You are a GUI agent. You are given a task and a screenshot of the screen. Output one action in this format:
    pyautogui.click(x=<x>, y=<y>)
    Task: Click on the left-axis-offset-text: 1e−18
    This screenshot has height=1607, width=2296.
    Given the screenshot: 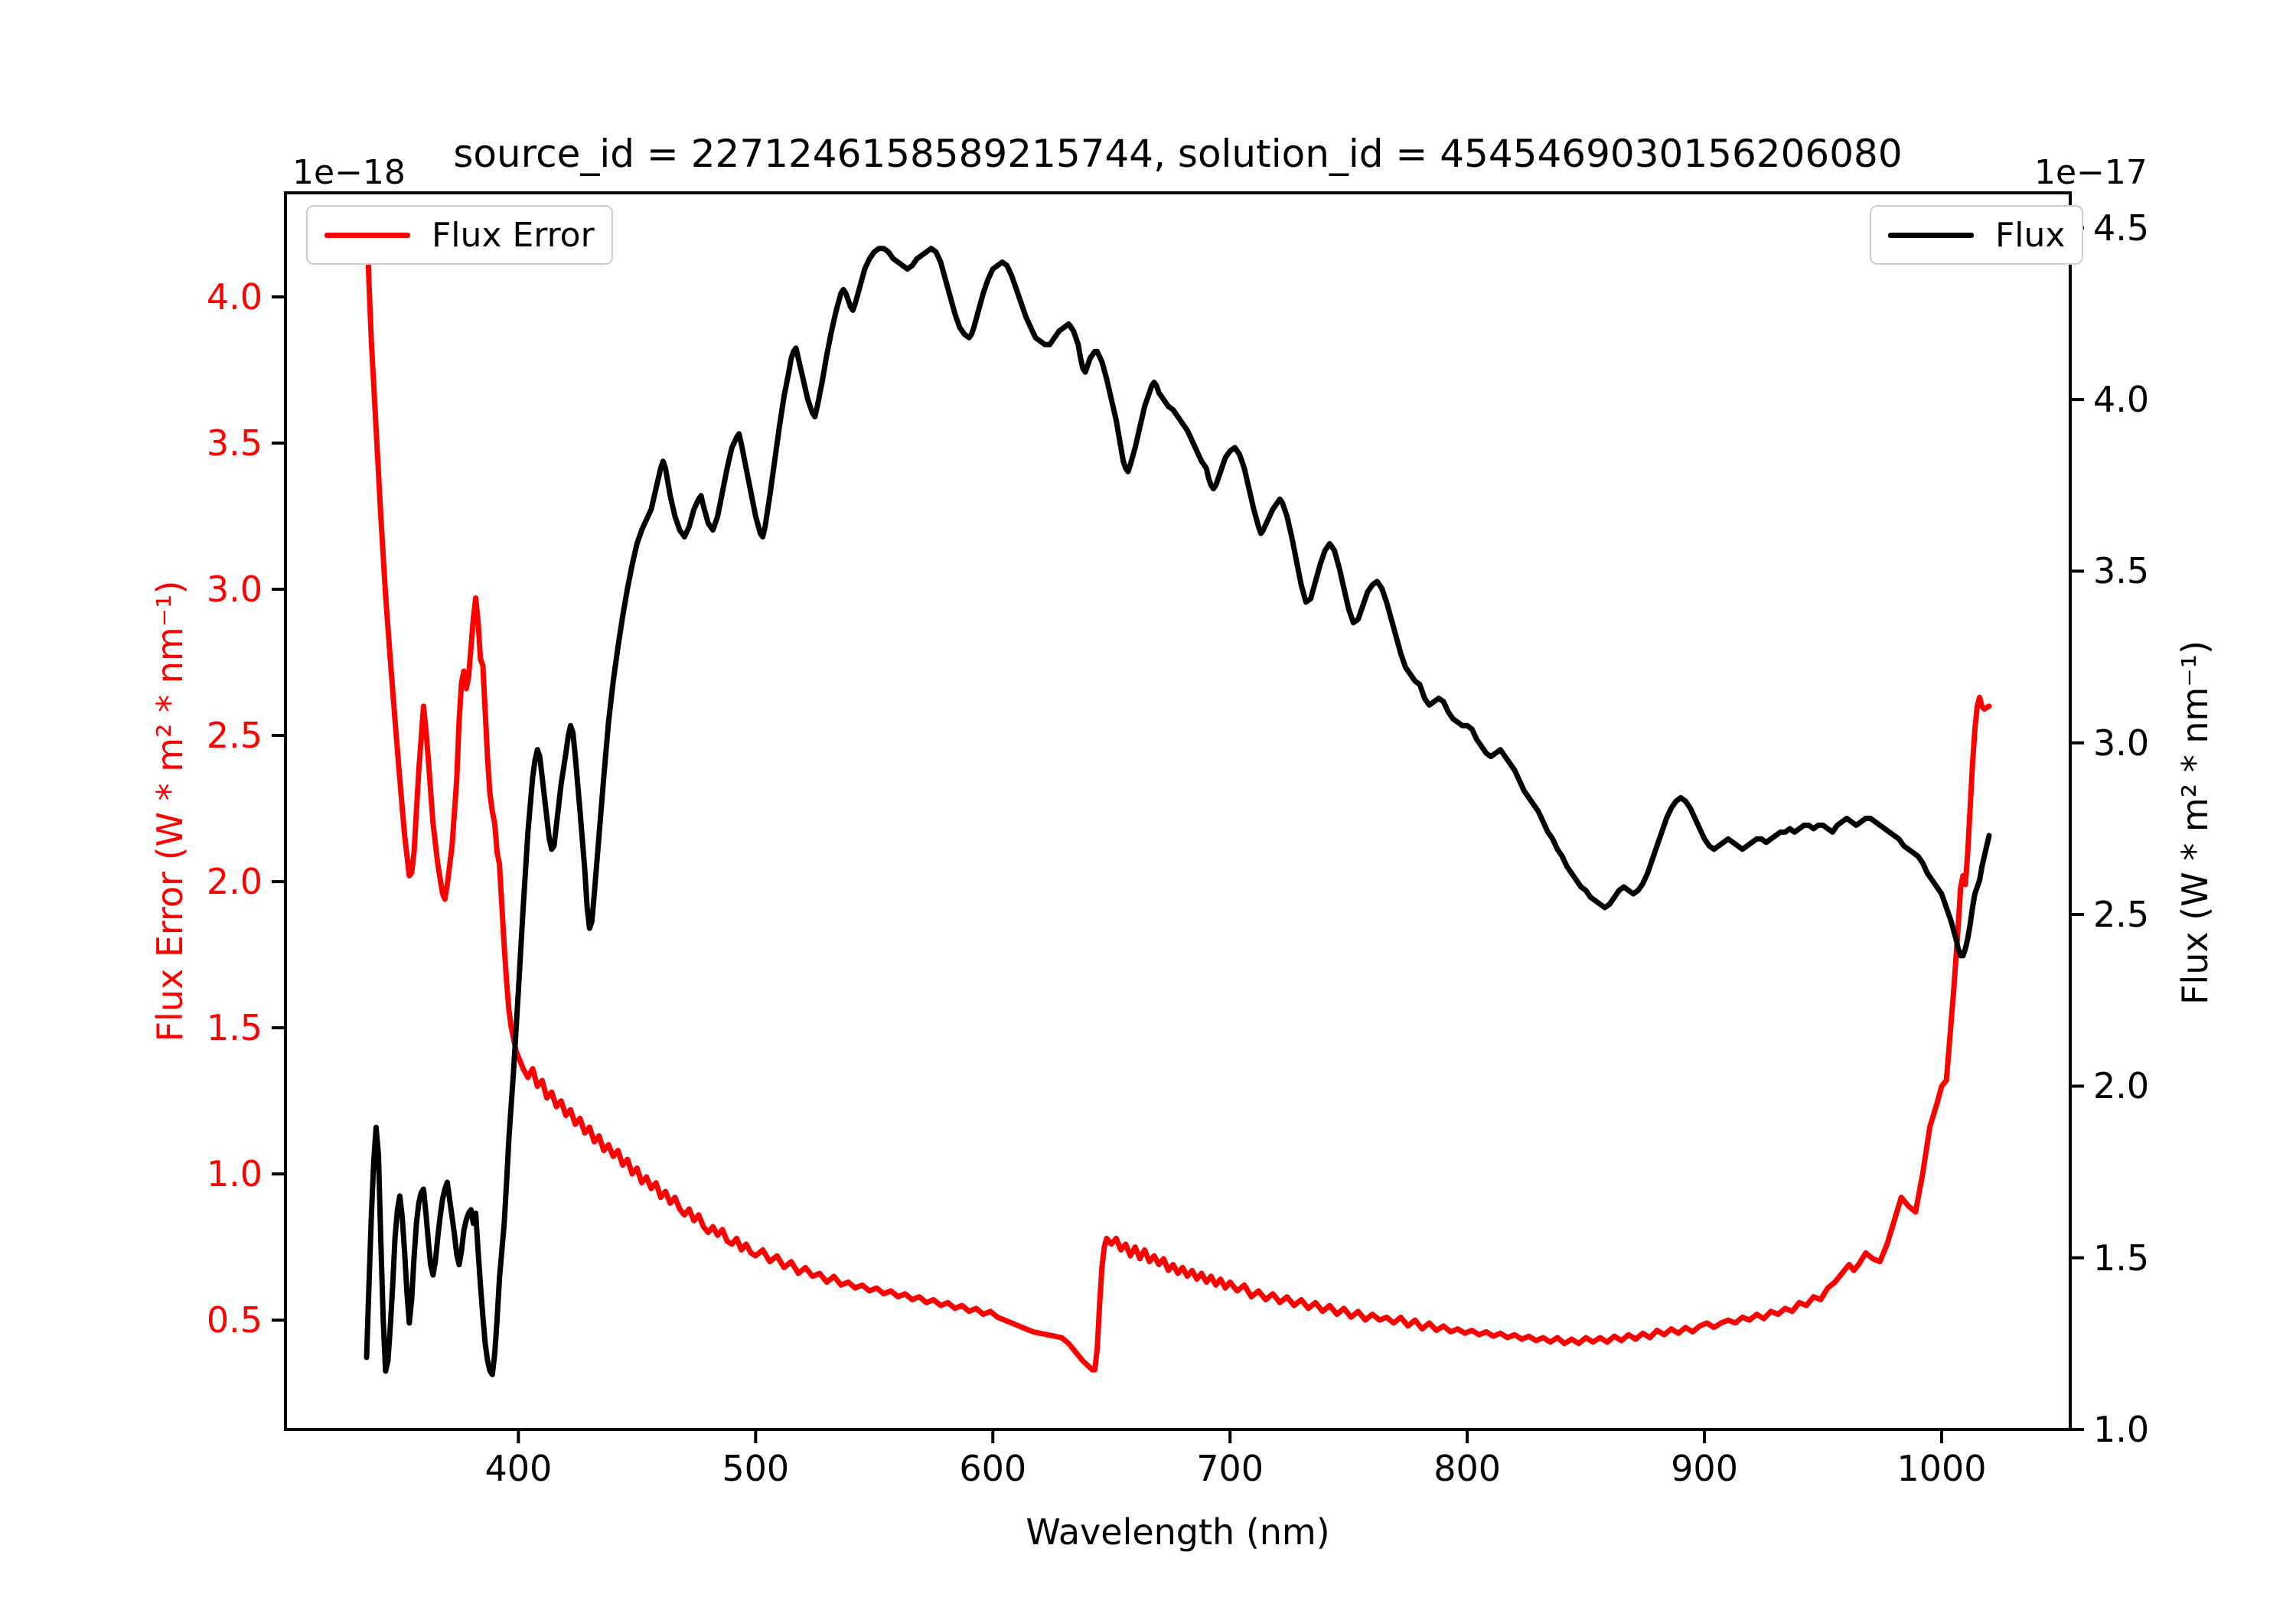 What is the action you would take?
    pyautogui.click(x=349, y=172)
    